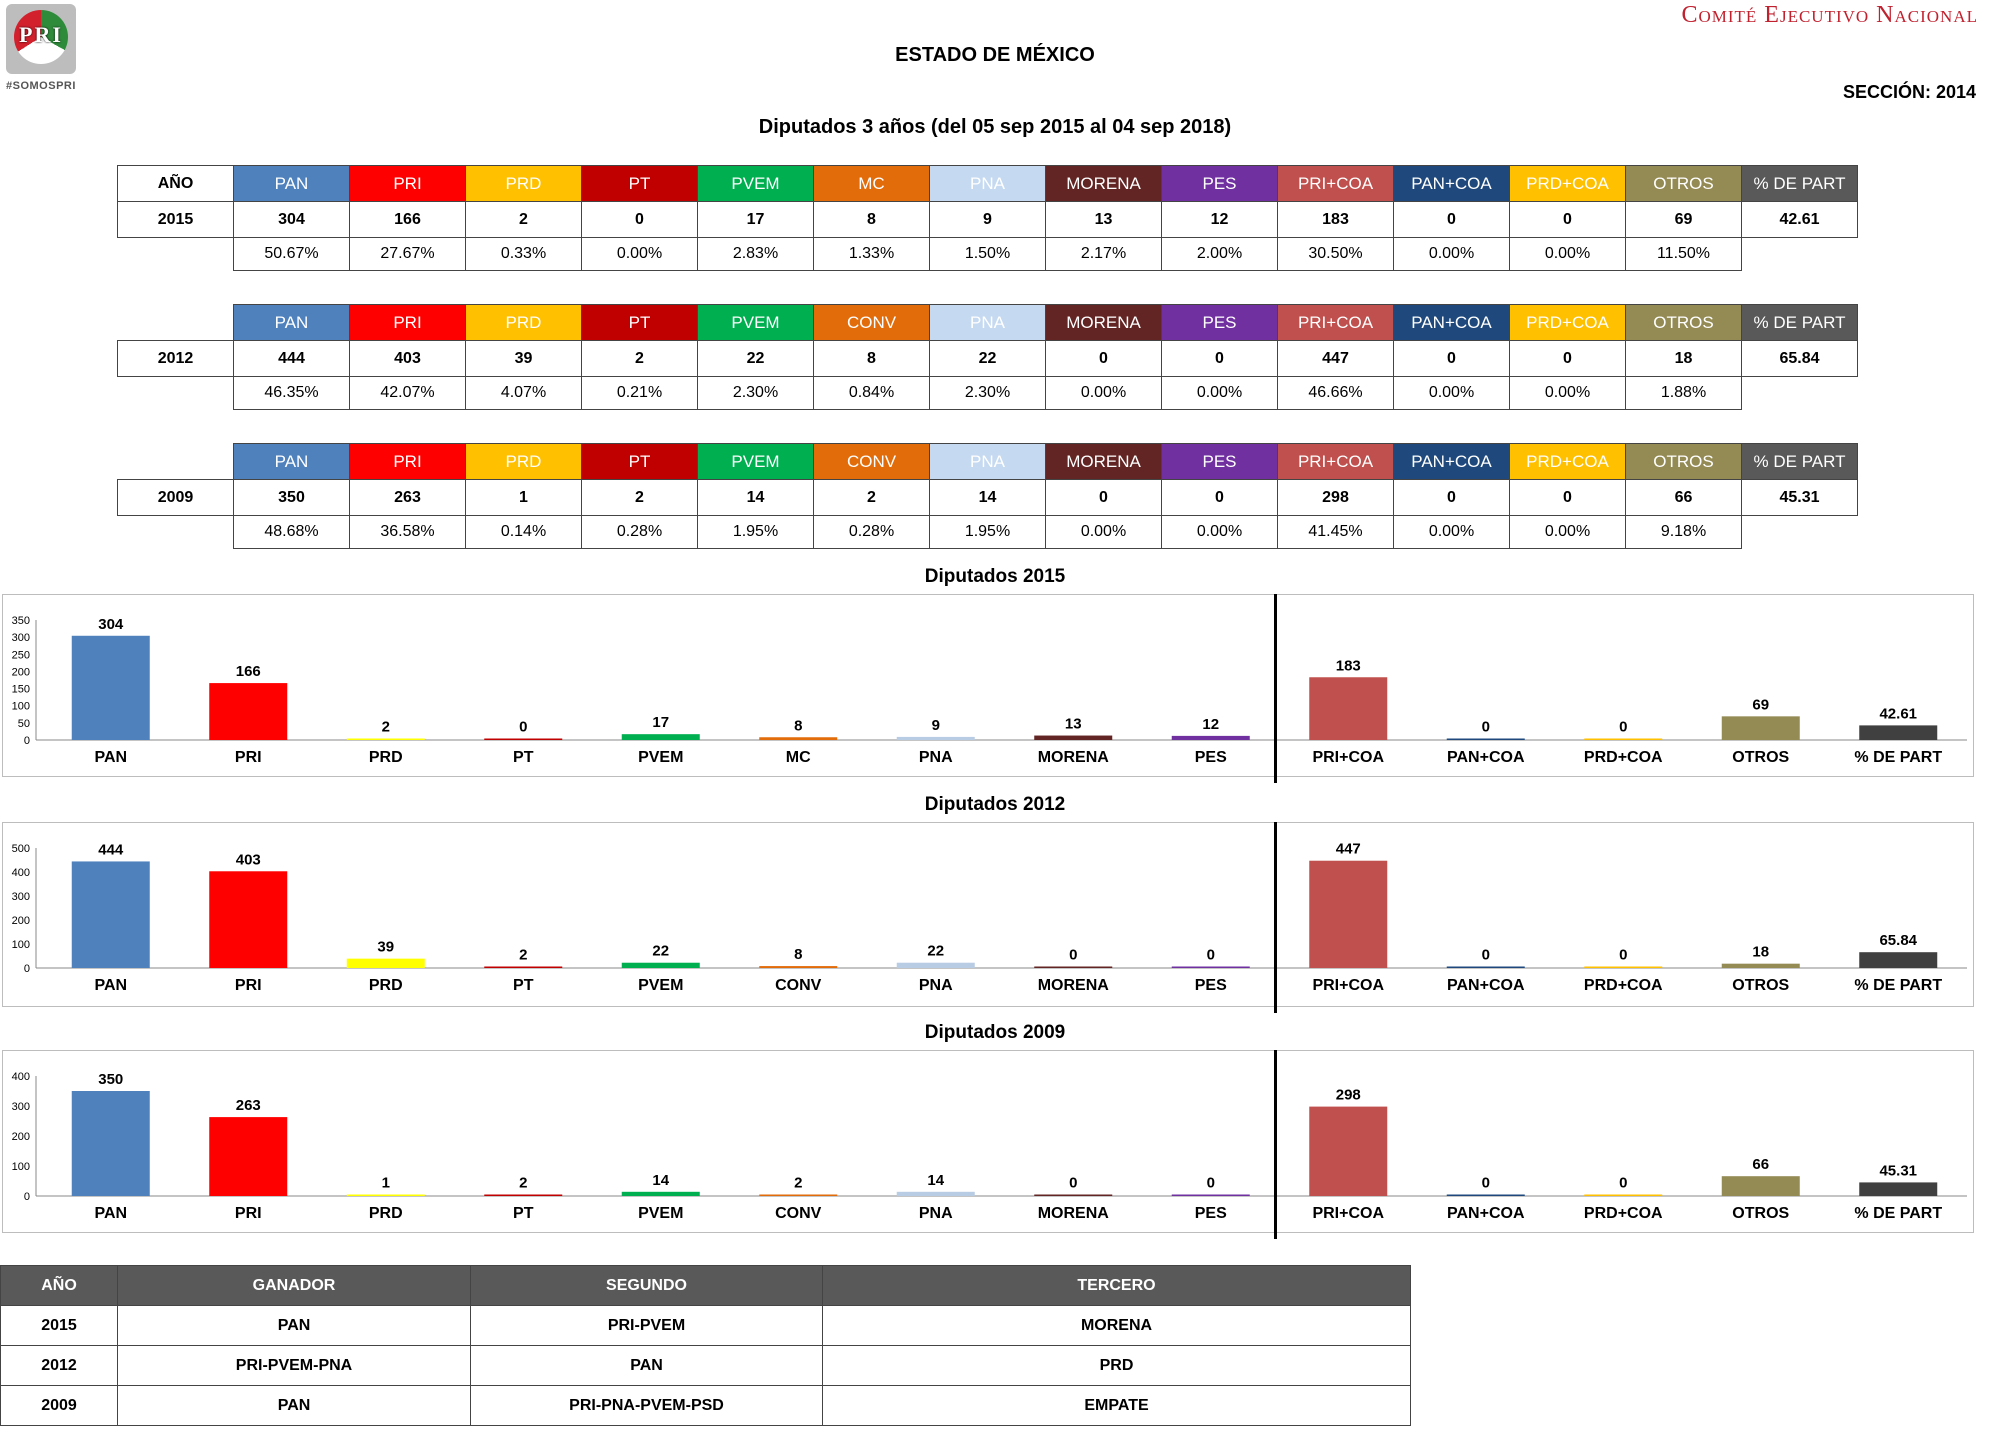 Image resolution: width=1990 pixels, height=1447 pixels. Describe the element at coordinates (1799, 358) in the screenshot. I see `vote-value: 65.84` at that location.